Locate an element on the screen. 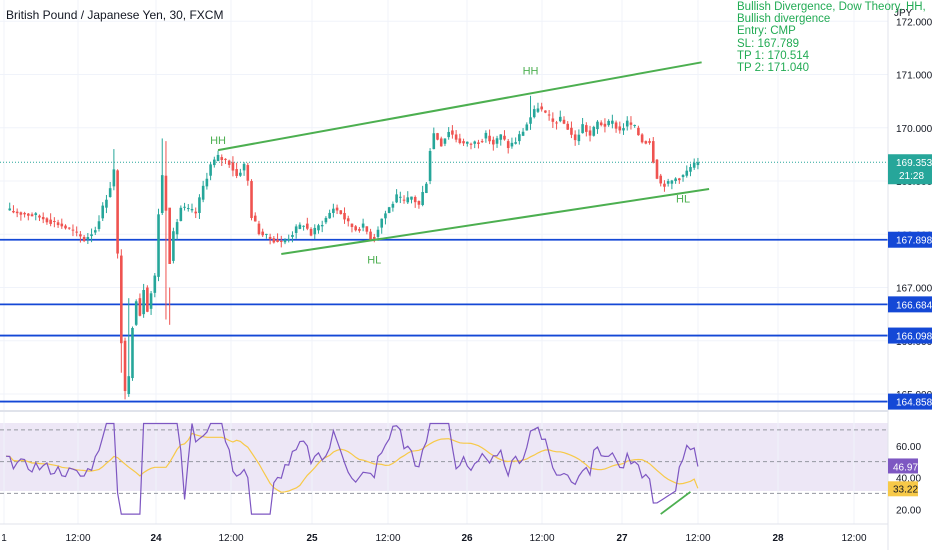 The image size is (932, 550). rsi-divergence-line is located at coordinates (676, 503).